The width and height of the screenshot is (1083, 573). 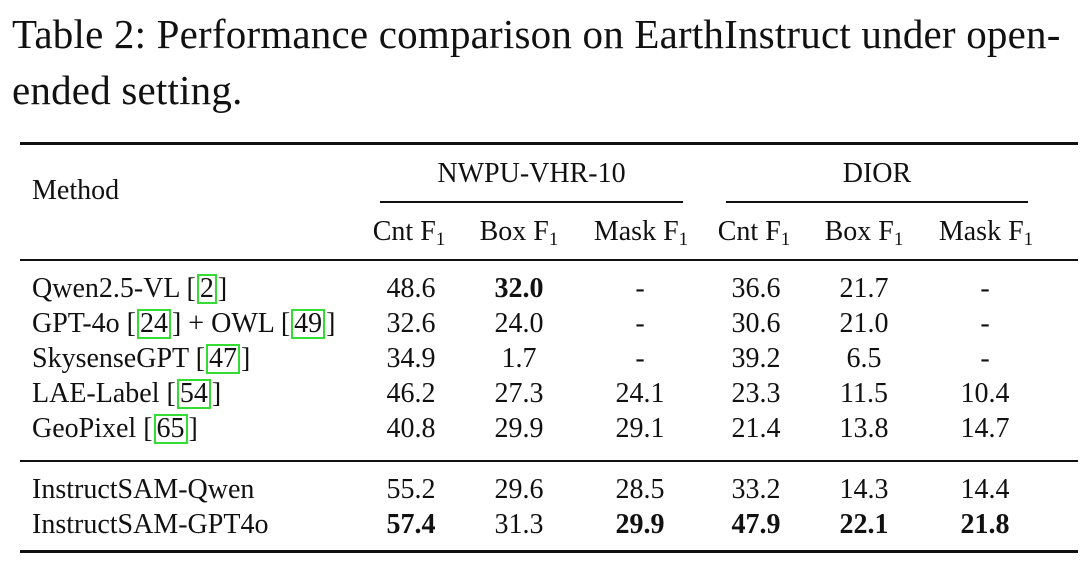 What do you see at coordinates (756, 489) in the screenshot?
I see `table-cell: 33.2` at bounding box center [756, 489].